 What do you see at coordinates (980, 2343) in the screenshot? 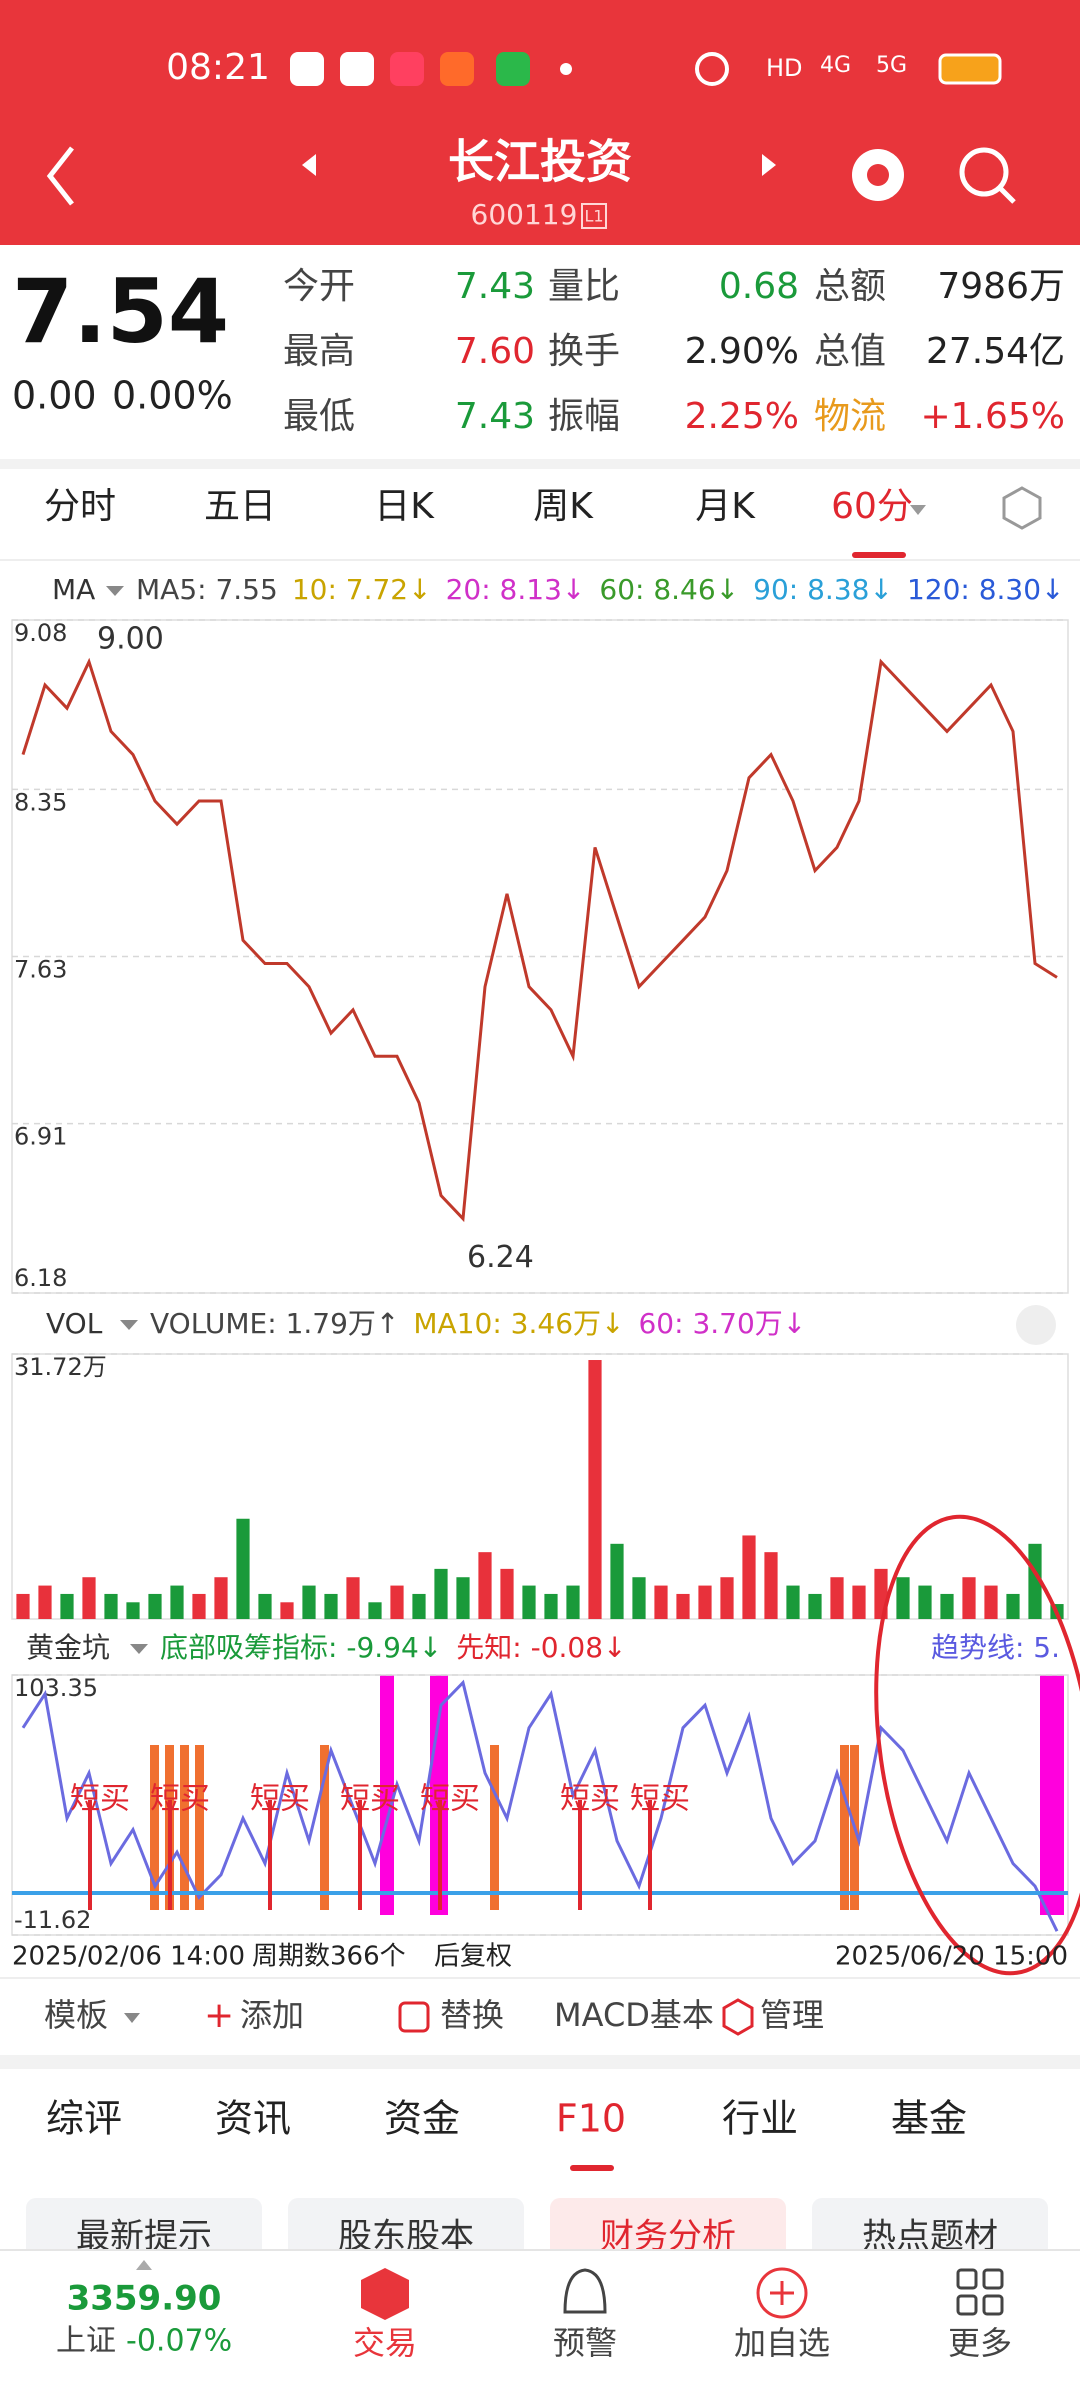
I see `nav-label: 更多` at bounding box center [980, 2343].